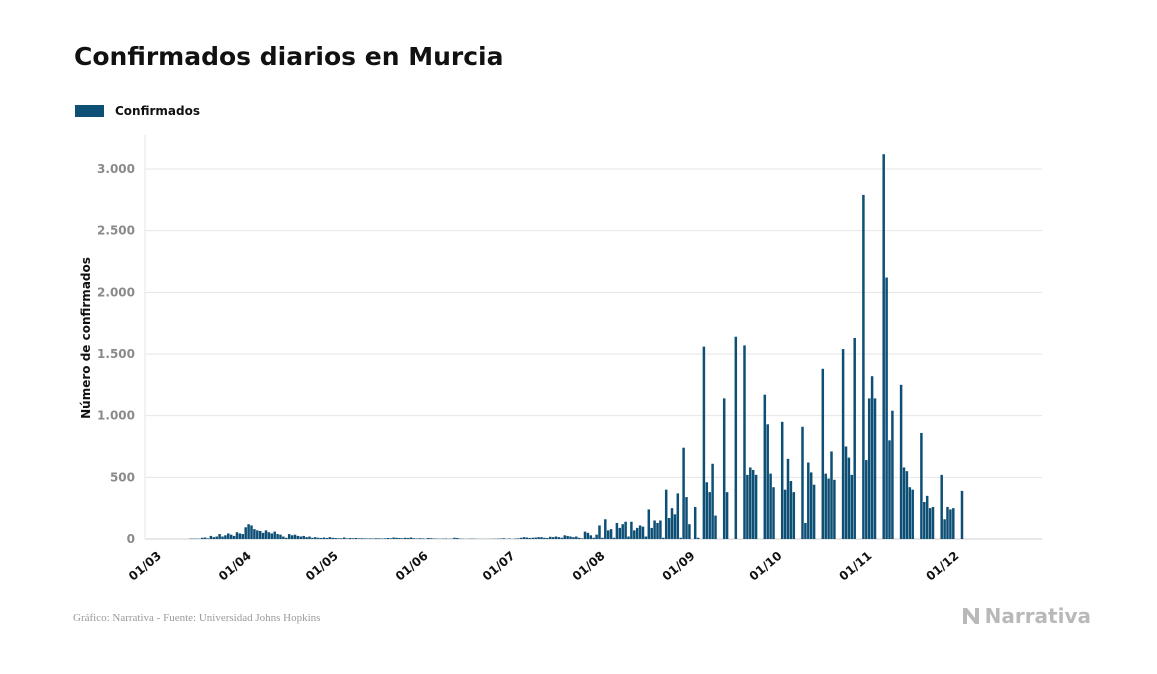  I want to click on y-tick-label: 1.500, so click(116, 354).